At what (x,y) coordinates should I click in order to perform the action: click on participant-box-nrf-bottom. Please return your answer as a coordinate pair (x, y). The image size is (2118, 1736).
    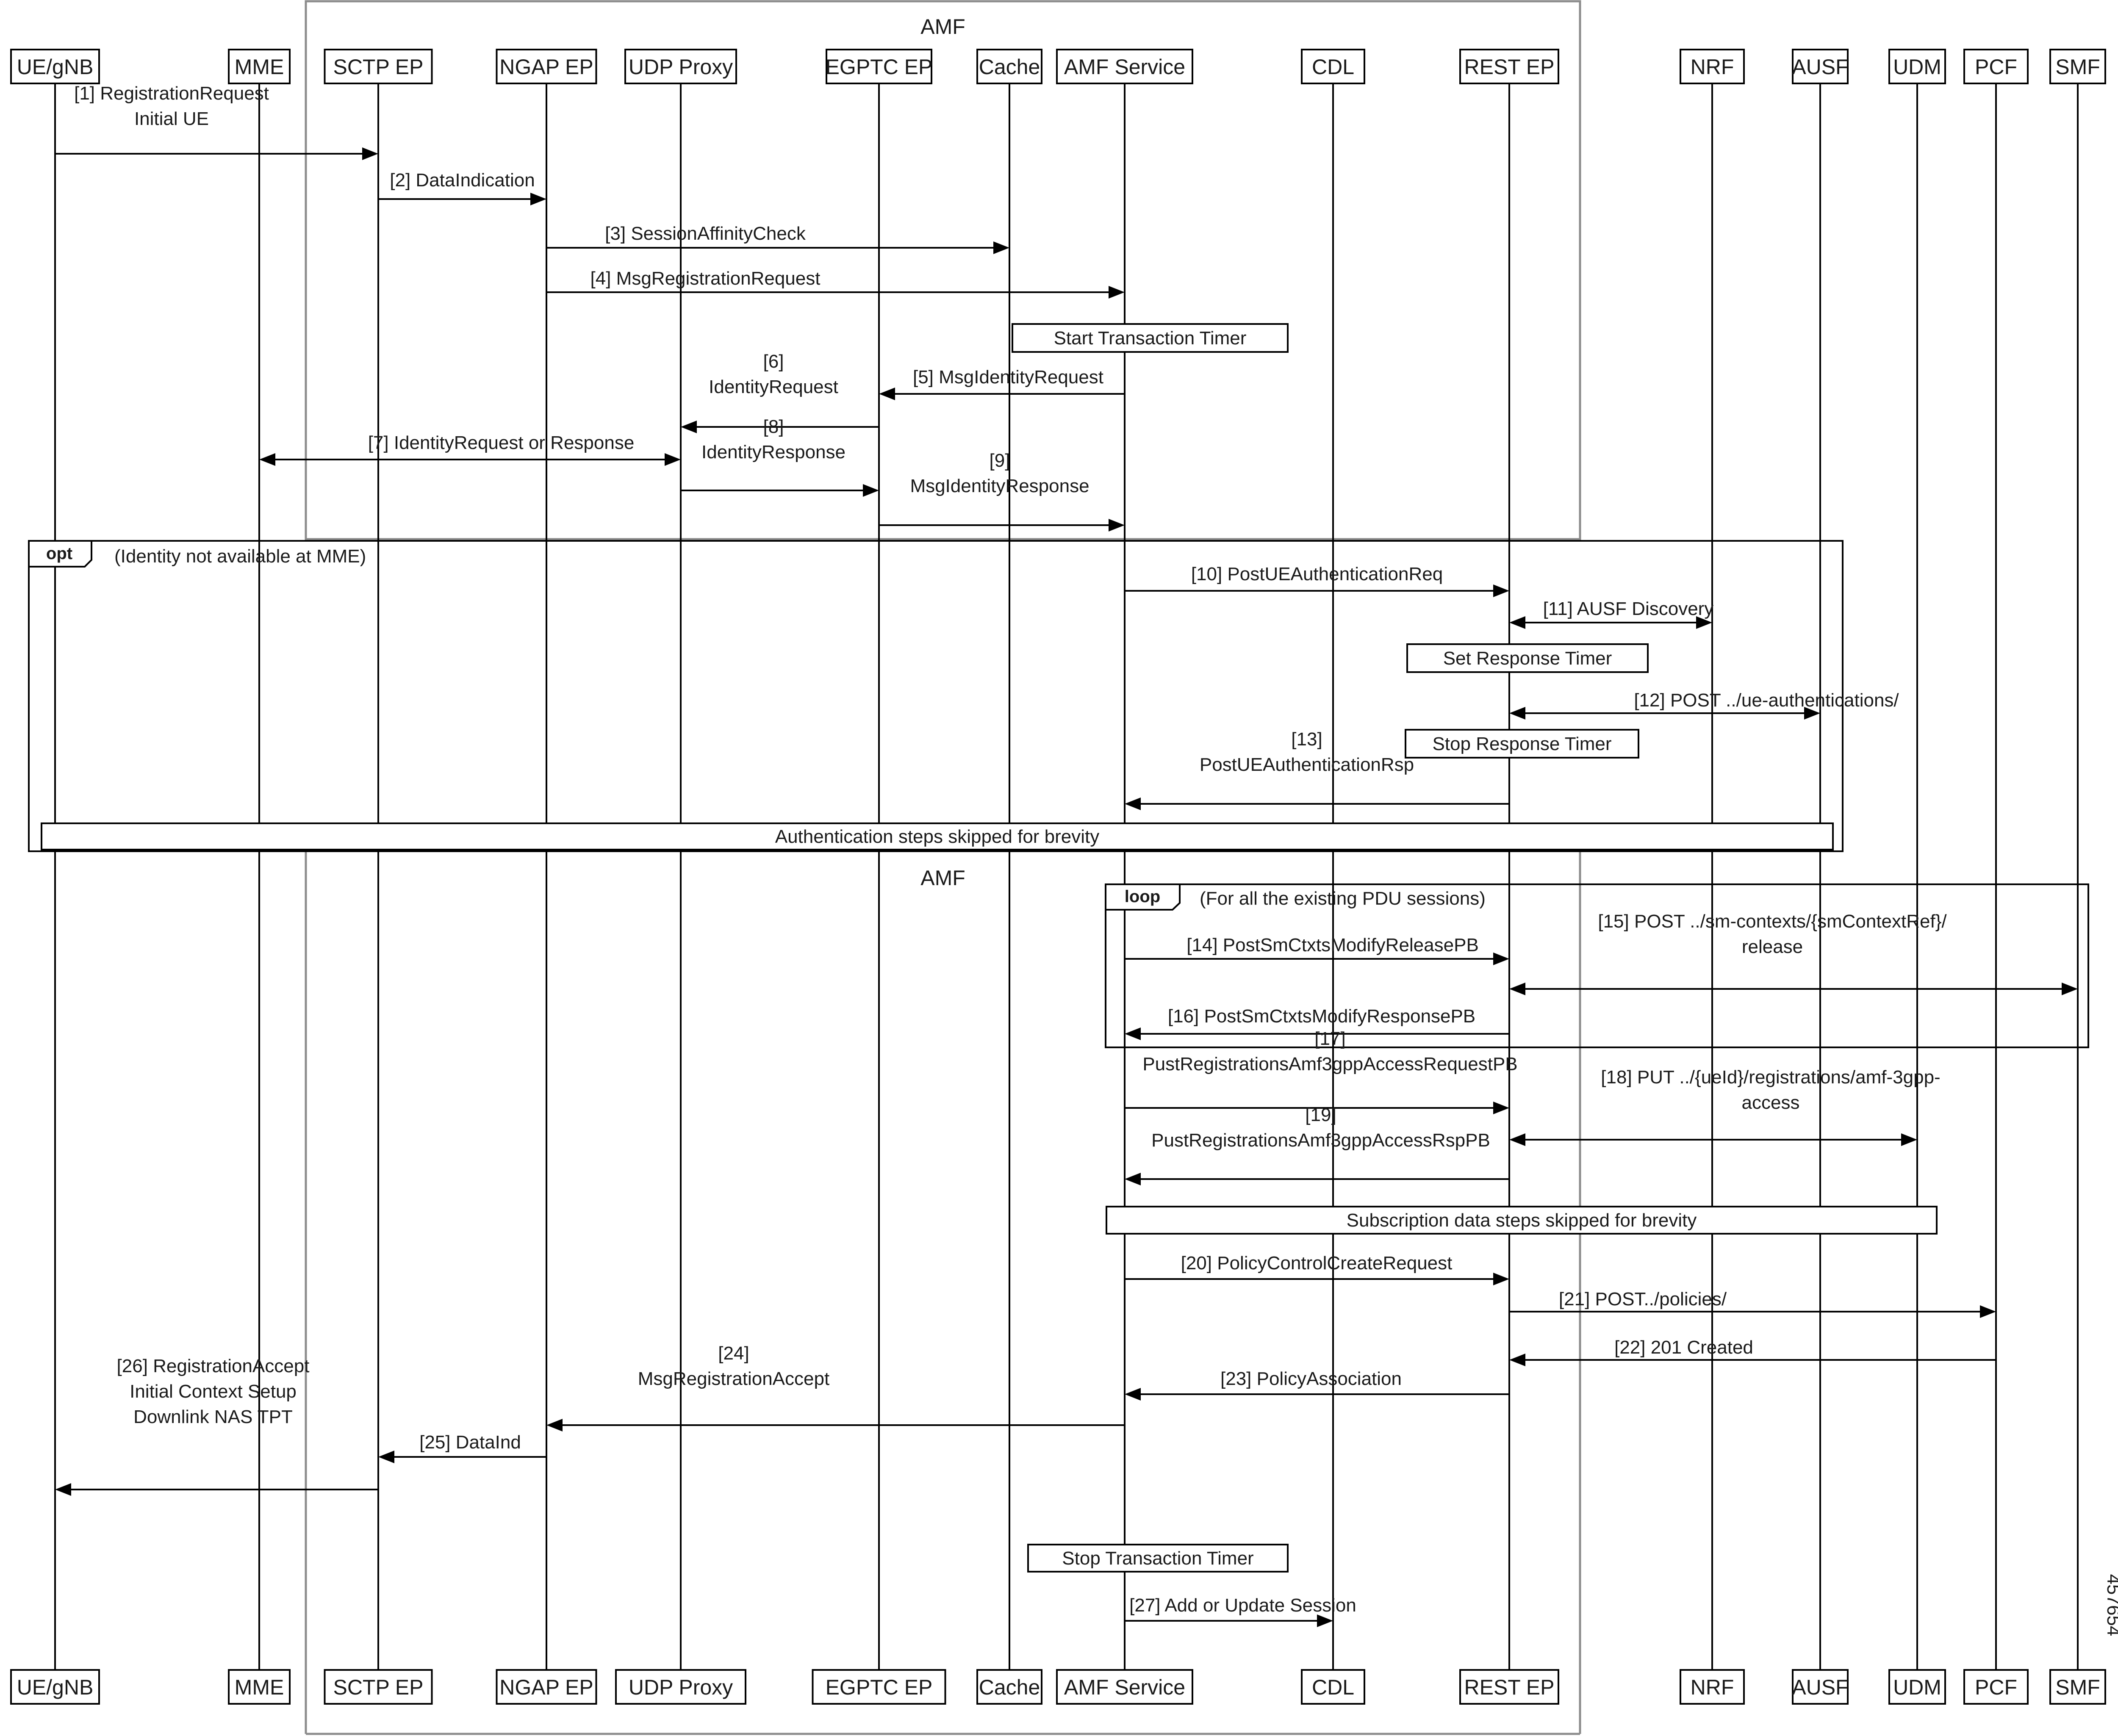
    Looking at the image, I should click on (1712, 1687).